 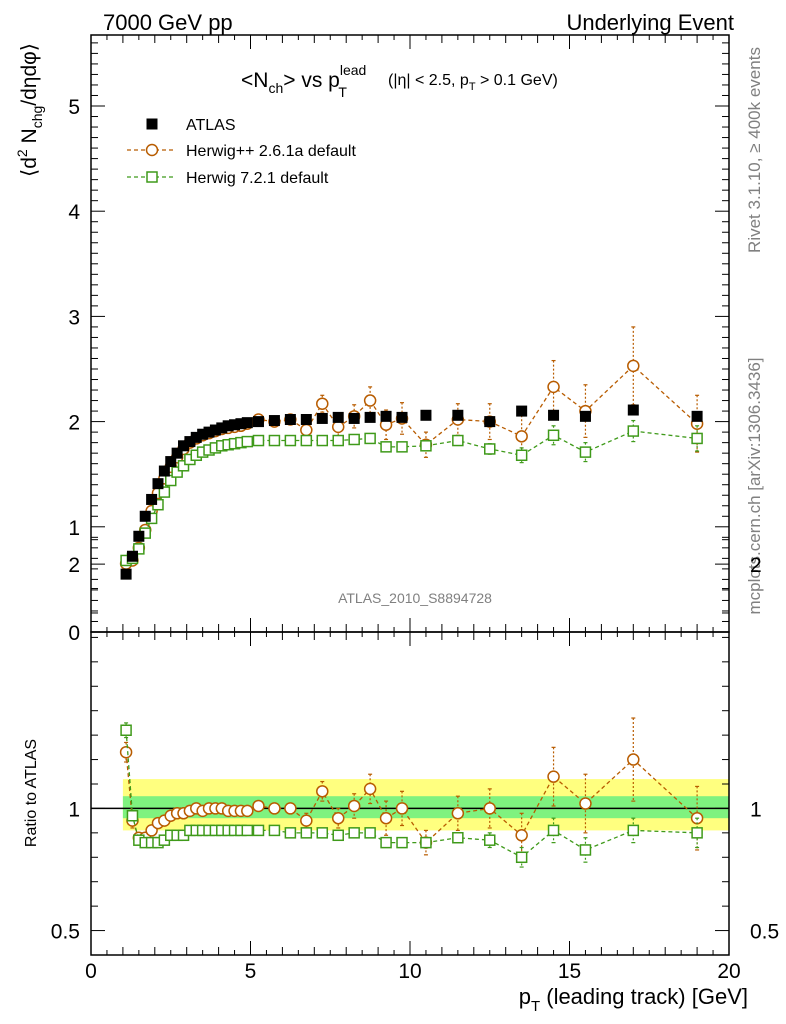 What do you see at coordinates (569, 971) in the screenshot?
I see `x-tick-label: 15` at bounding box center [569, 971].